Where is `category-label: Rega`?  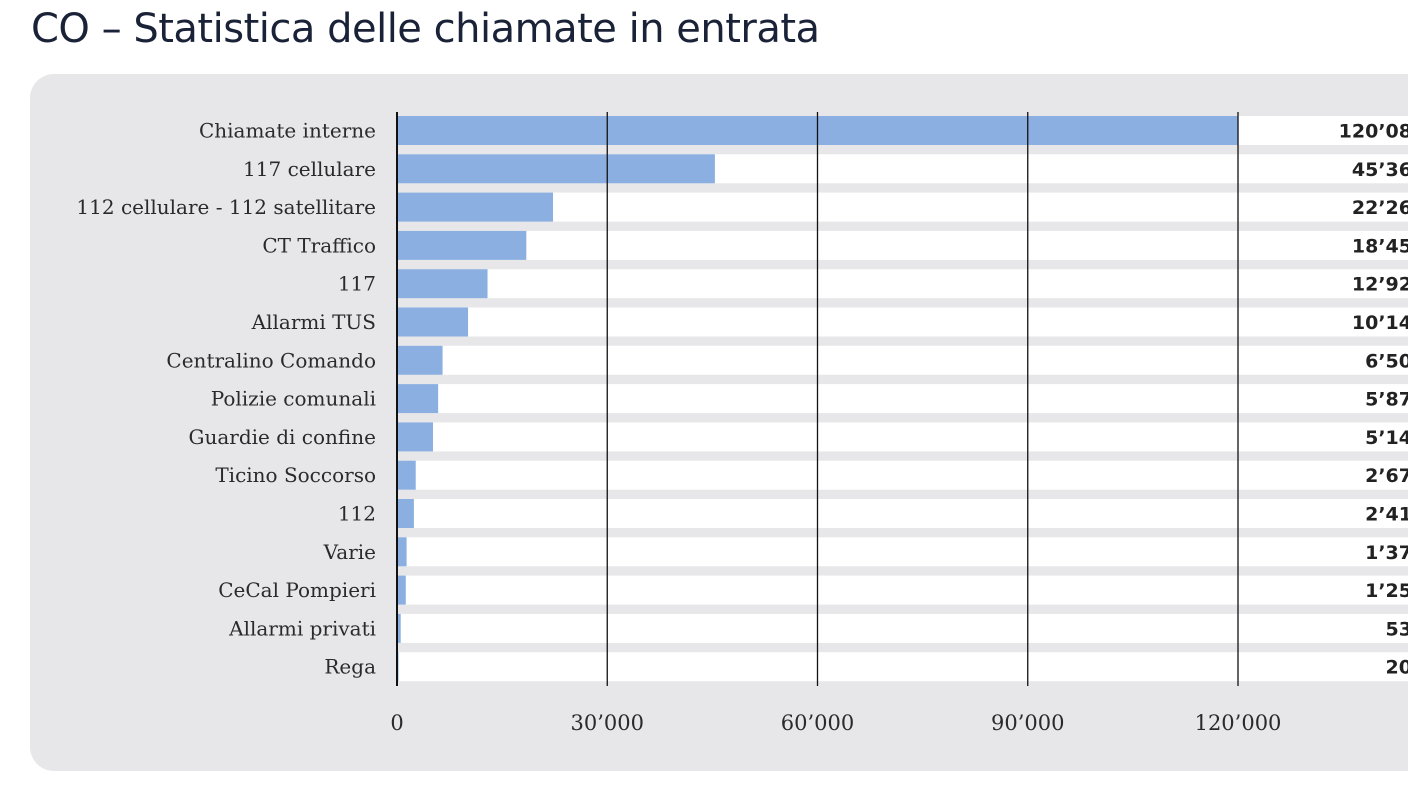
category-label: Rega is located at coordinates (350, 667).